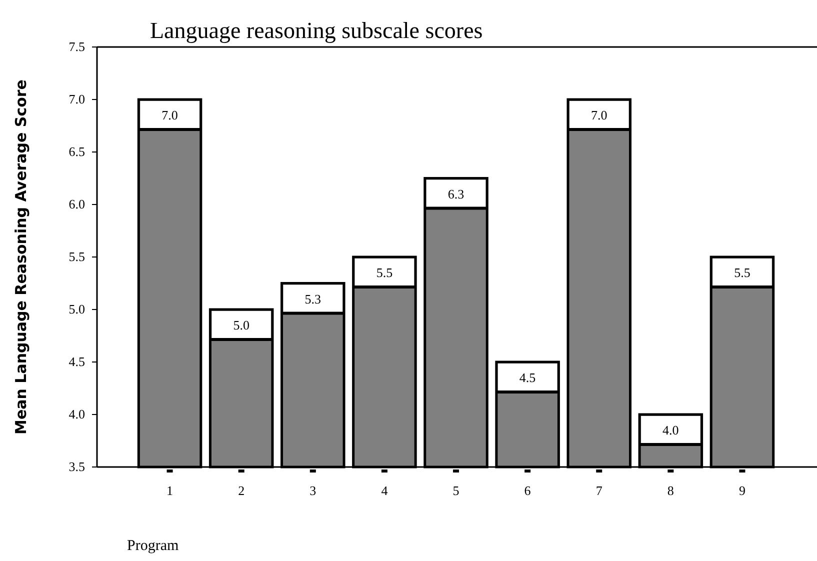 This screenshot has width=817, height=561. I want to click on y-tick-label: 4.5, so click(76, 361).